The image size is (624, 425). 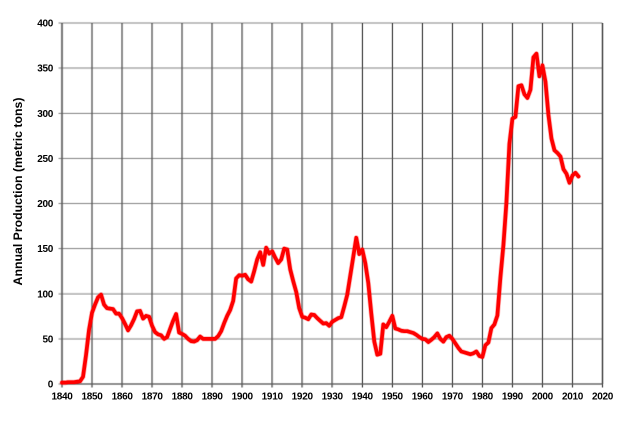 I want to click on svg-text: 100, so click(x=45, y=294).